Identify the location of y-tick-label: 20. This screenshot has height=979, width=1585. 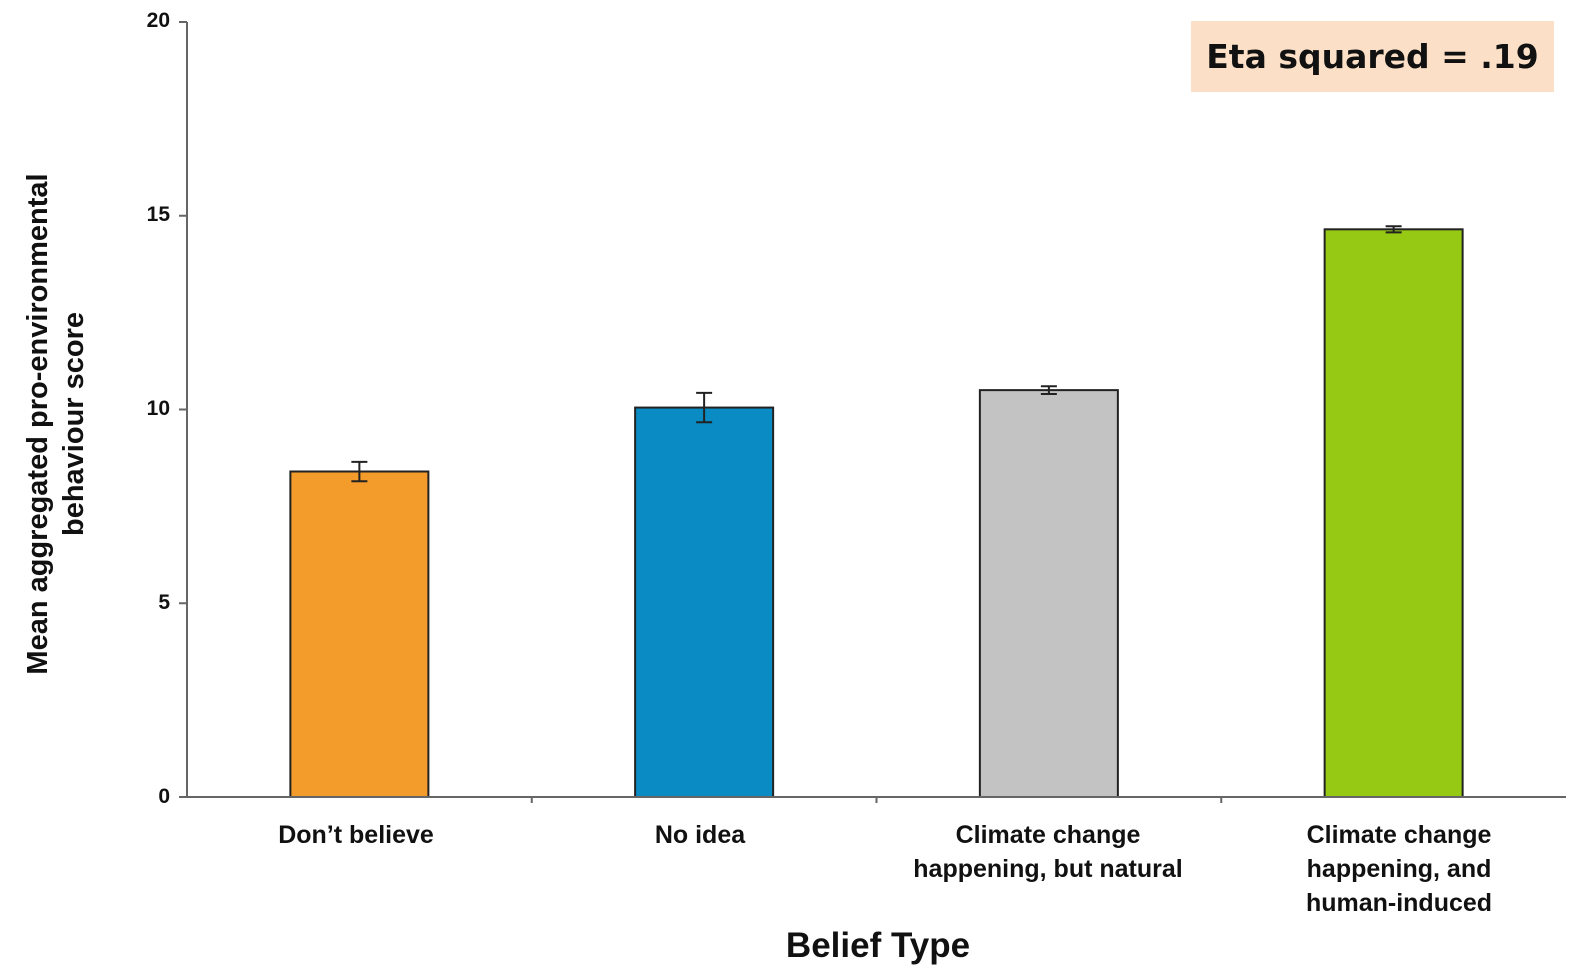
(158, 20).